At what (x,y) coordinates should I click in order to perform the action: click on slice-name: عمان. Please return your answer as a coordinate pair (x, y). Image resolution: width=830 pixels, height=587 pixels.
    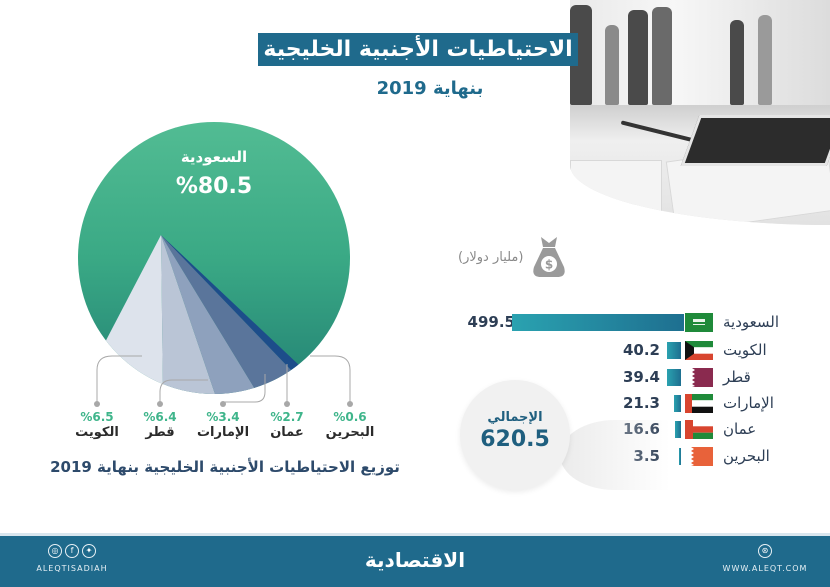
    Looking at the image, I should click on (287, 432).